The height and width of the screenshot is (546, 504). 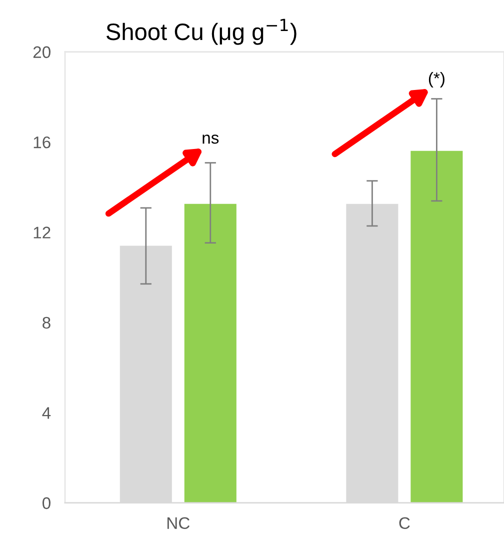 I want to click on annotation: ns, so click(x=210, y=139).